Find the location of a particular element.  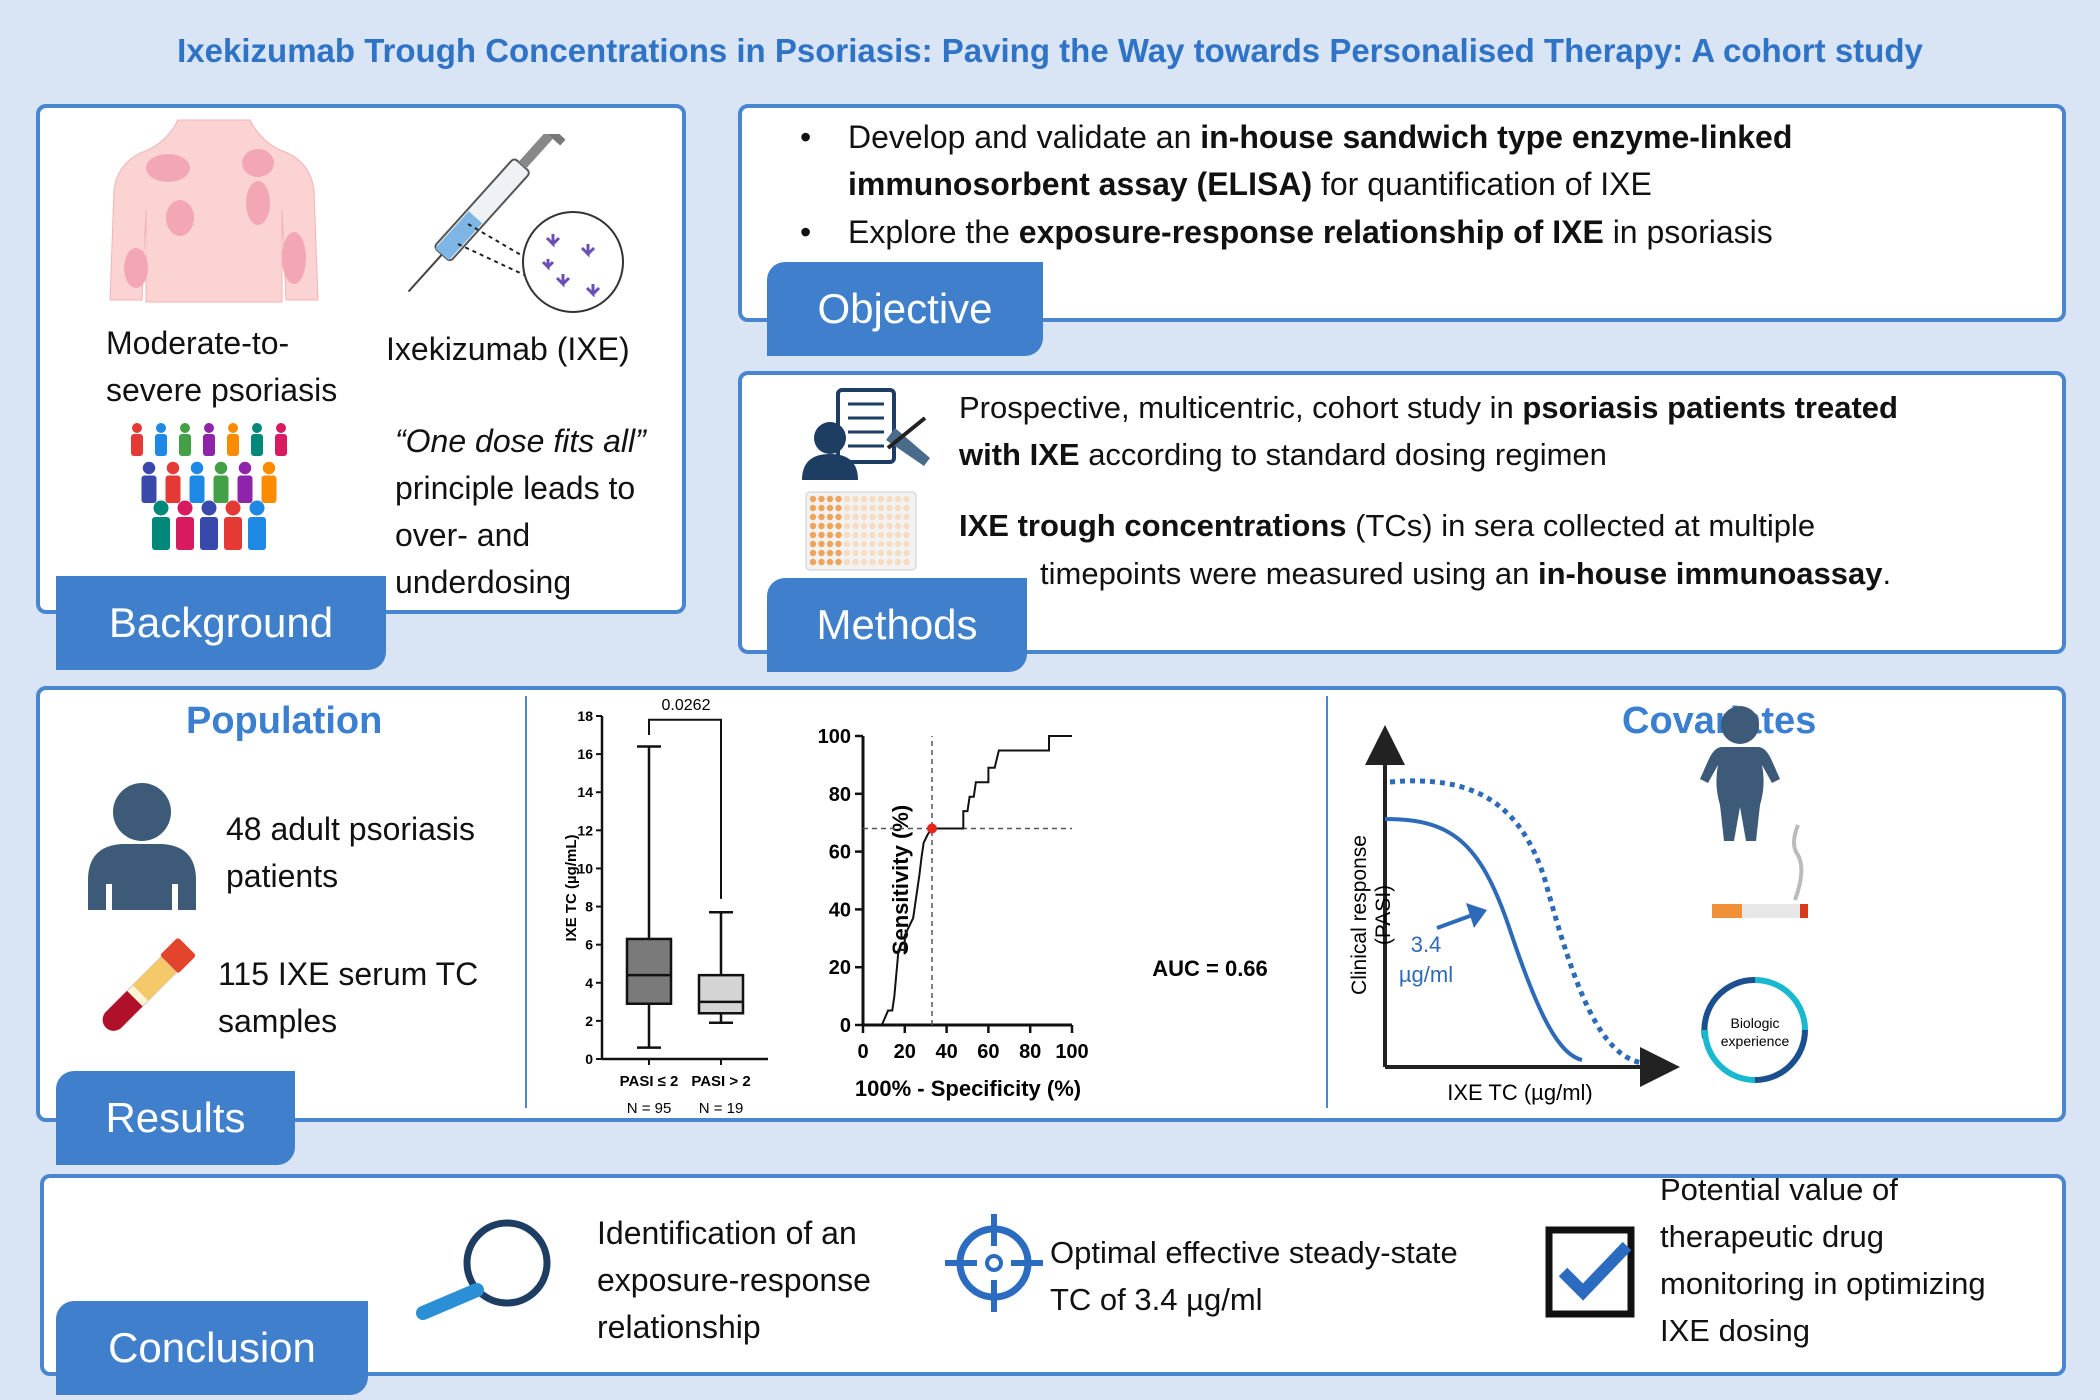

divider is located at coordinates (526, 902).